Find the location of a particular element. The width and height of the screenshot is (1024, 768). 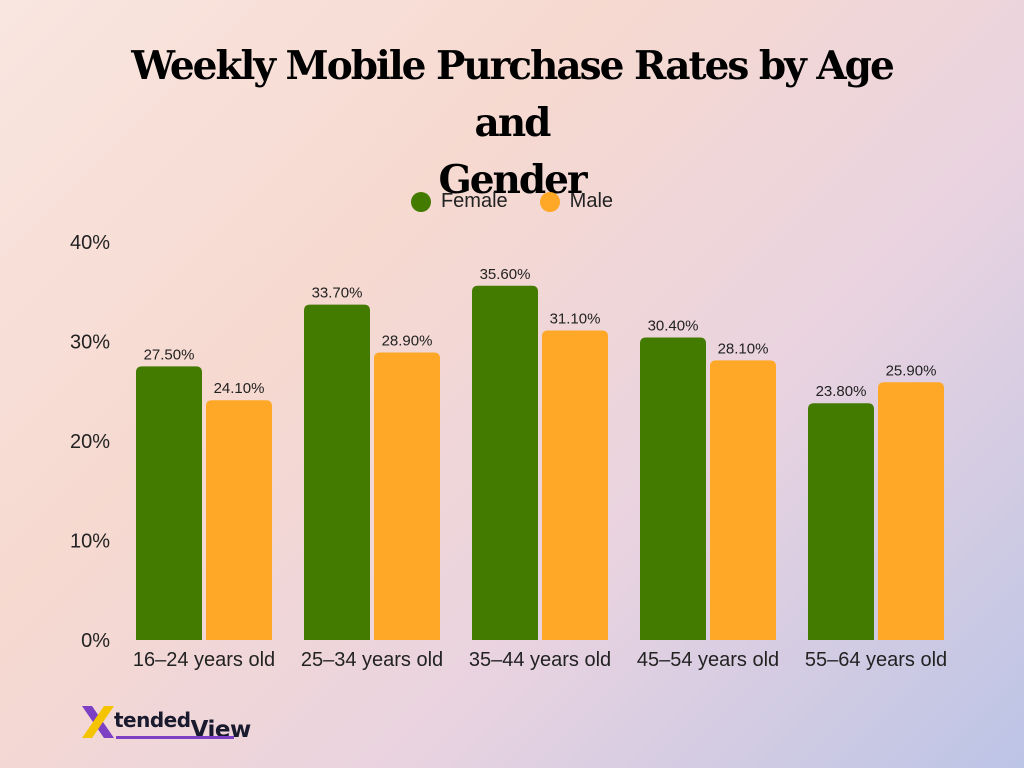

legend-swatch-female is located at coordinates (420, 201).